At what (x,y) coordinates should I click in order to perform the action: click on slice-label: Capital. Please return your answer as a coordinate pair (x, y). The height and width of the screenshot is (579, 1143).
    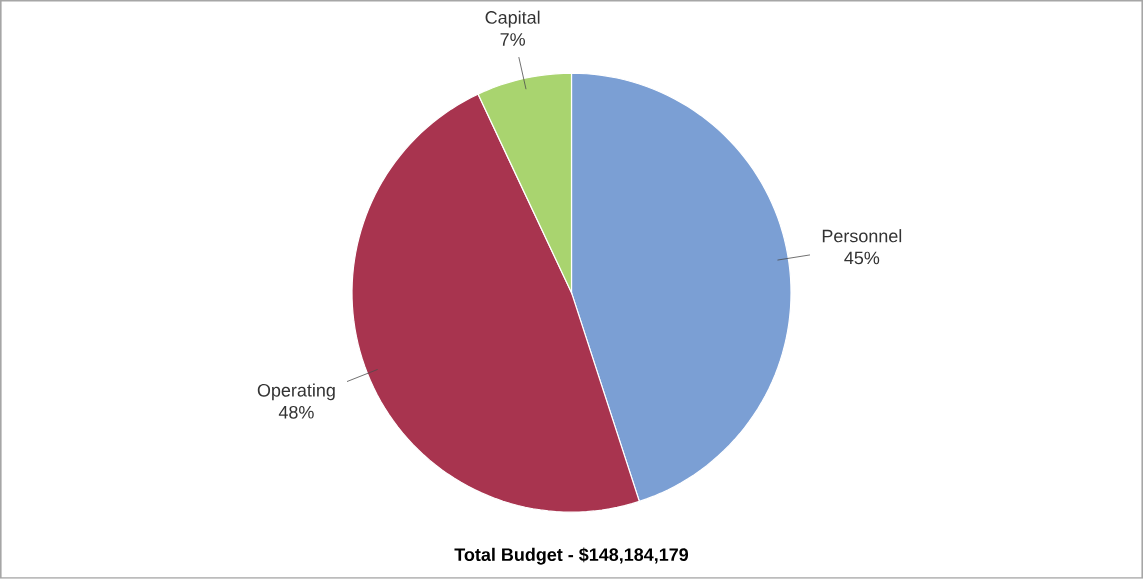
    Looking at the image, I should click on (512, 19).